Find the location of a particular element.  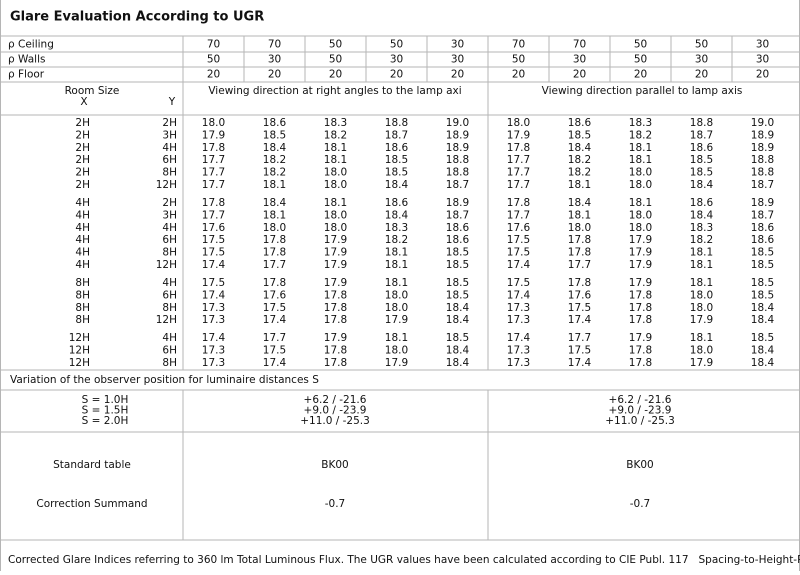

room-y: 6H is located at coordinates (169, 295).